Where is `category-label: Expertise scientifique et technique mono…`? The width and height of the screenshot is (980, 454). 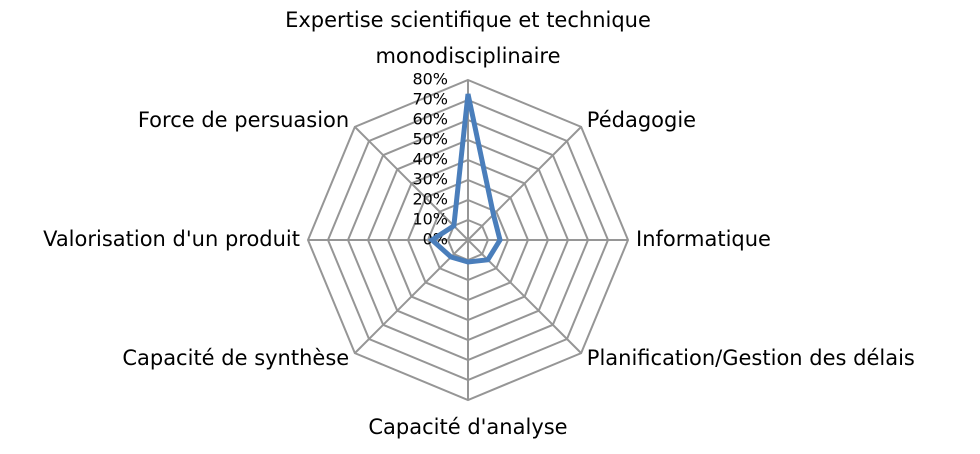 category-label: Expertise scientifique et technique mono… is located at coordinates (468, 38).